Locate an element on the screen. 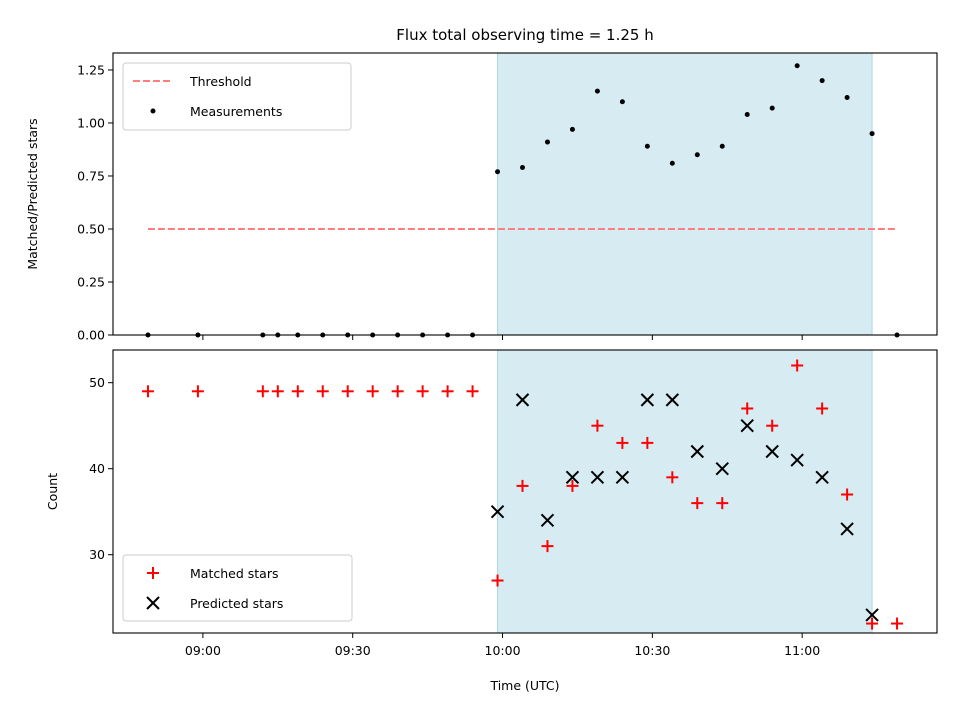 Image resolution: width=960 pixels, height=720 pixels. legend-measurements-swatch is located at coordinates (153, 111).